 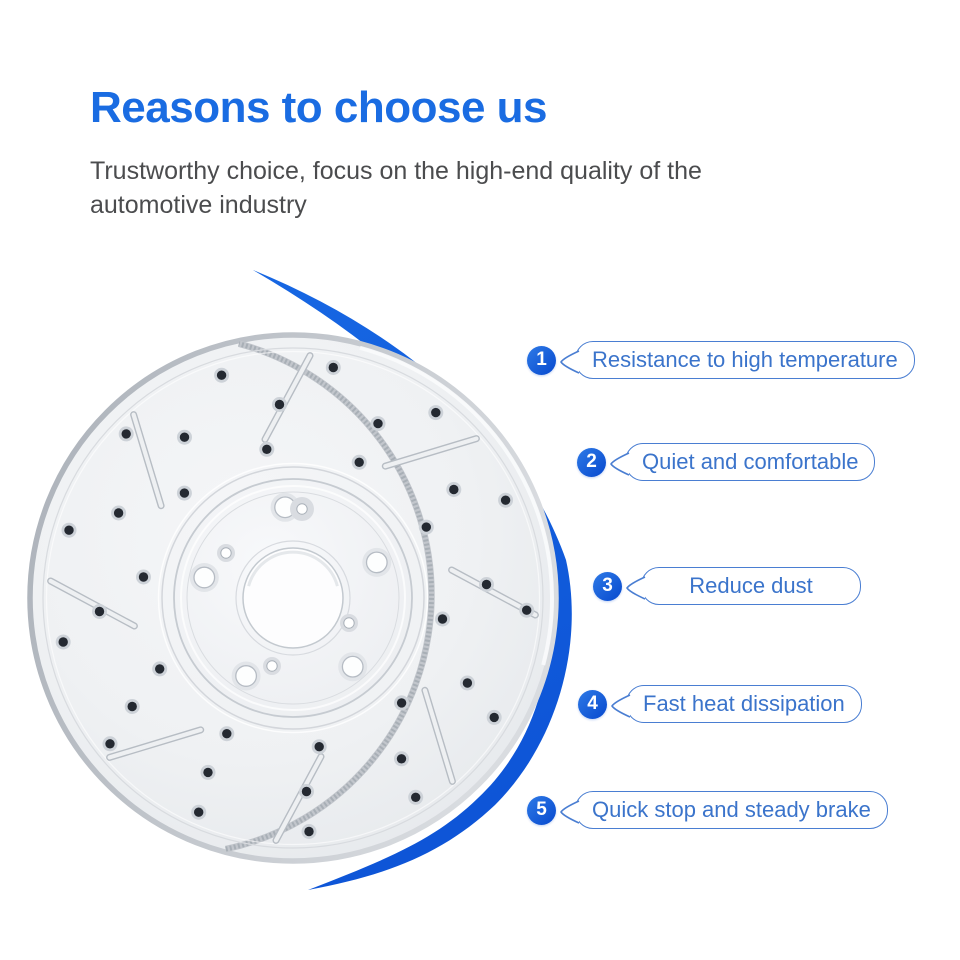 I want to click on feature-number-badge: 3, so click(x=607, y=586).